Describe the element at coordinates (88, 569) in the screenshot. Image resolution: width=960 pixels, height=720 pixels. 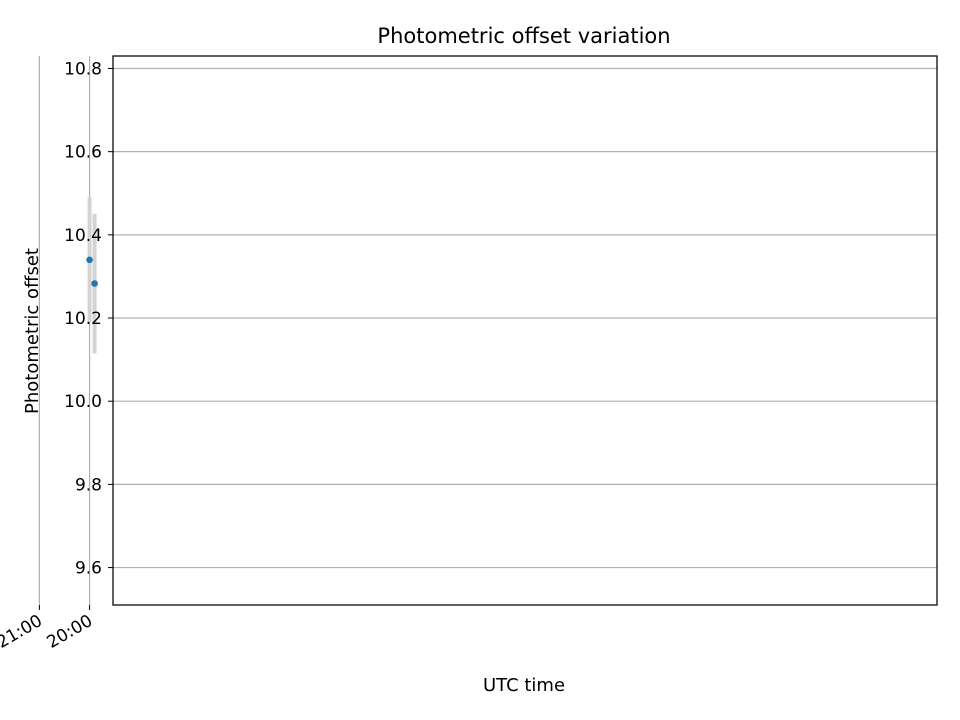
I see `y-tick-label: 9.6` at that location.